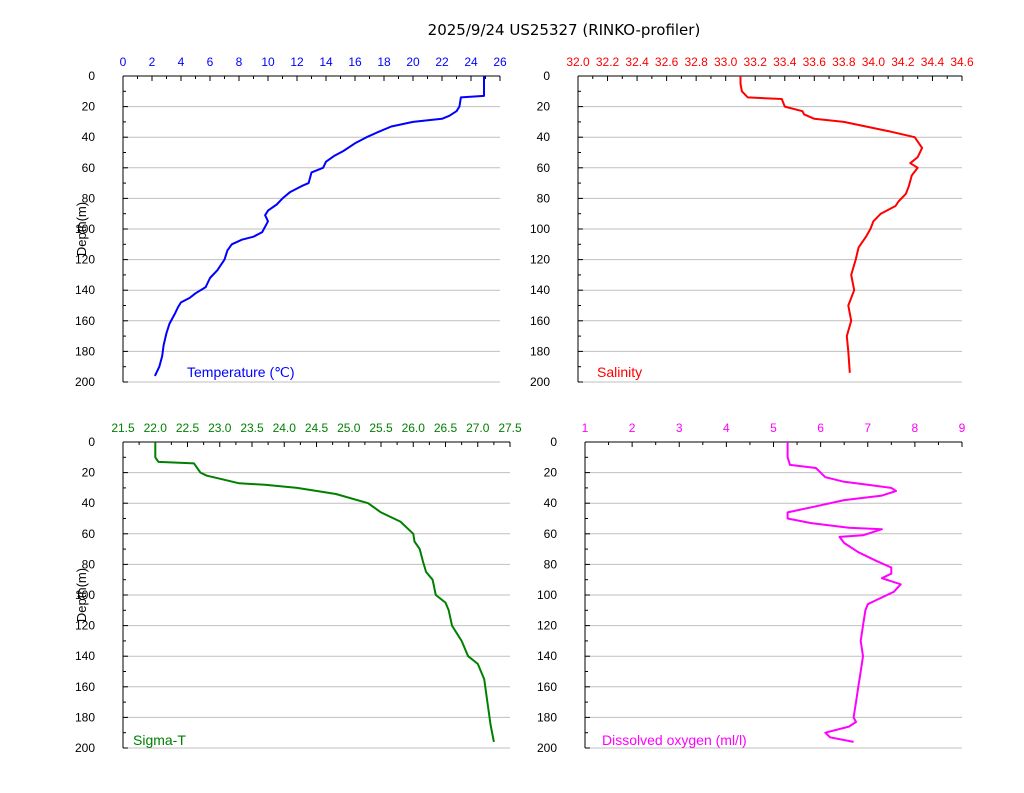  I want to click on sigma_t-x-tick-label: 22.0, so click(156, 428).